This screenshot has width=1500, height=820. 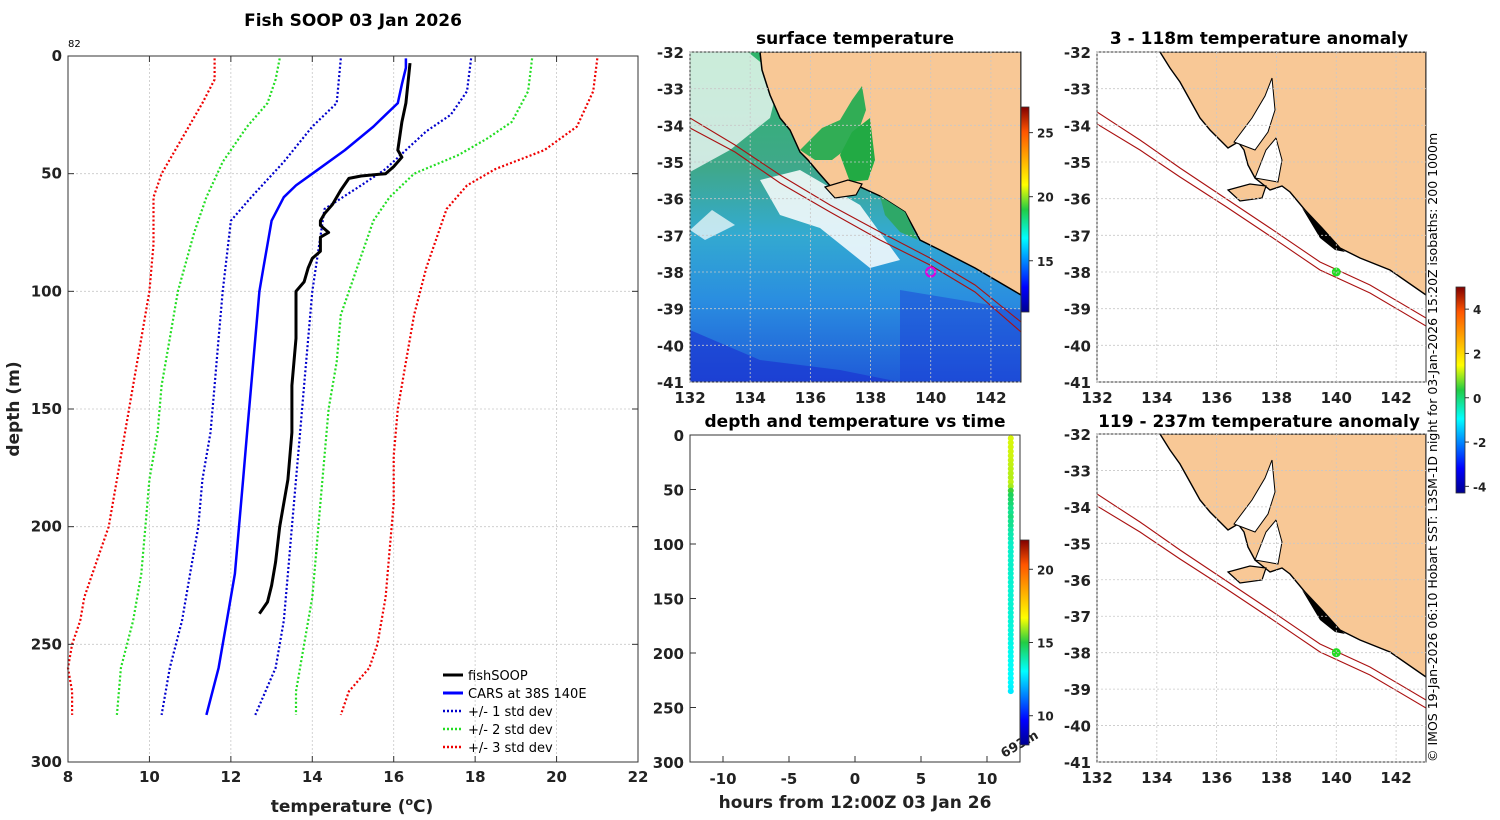 I want to click on depth-time-xtick-label: -10, so click(x=722, y=779).